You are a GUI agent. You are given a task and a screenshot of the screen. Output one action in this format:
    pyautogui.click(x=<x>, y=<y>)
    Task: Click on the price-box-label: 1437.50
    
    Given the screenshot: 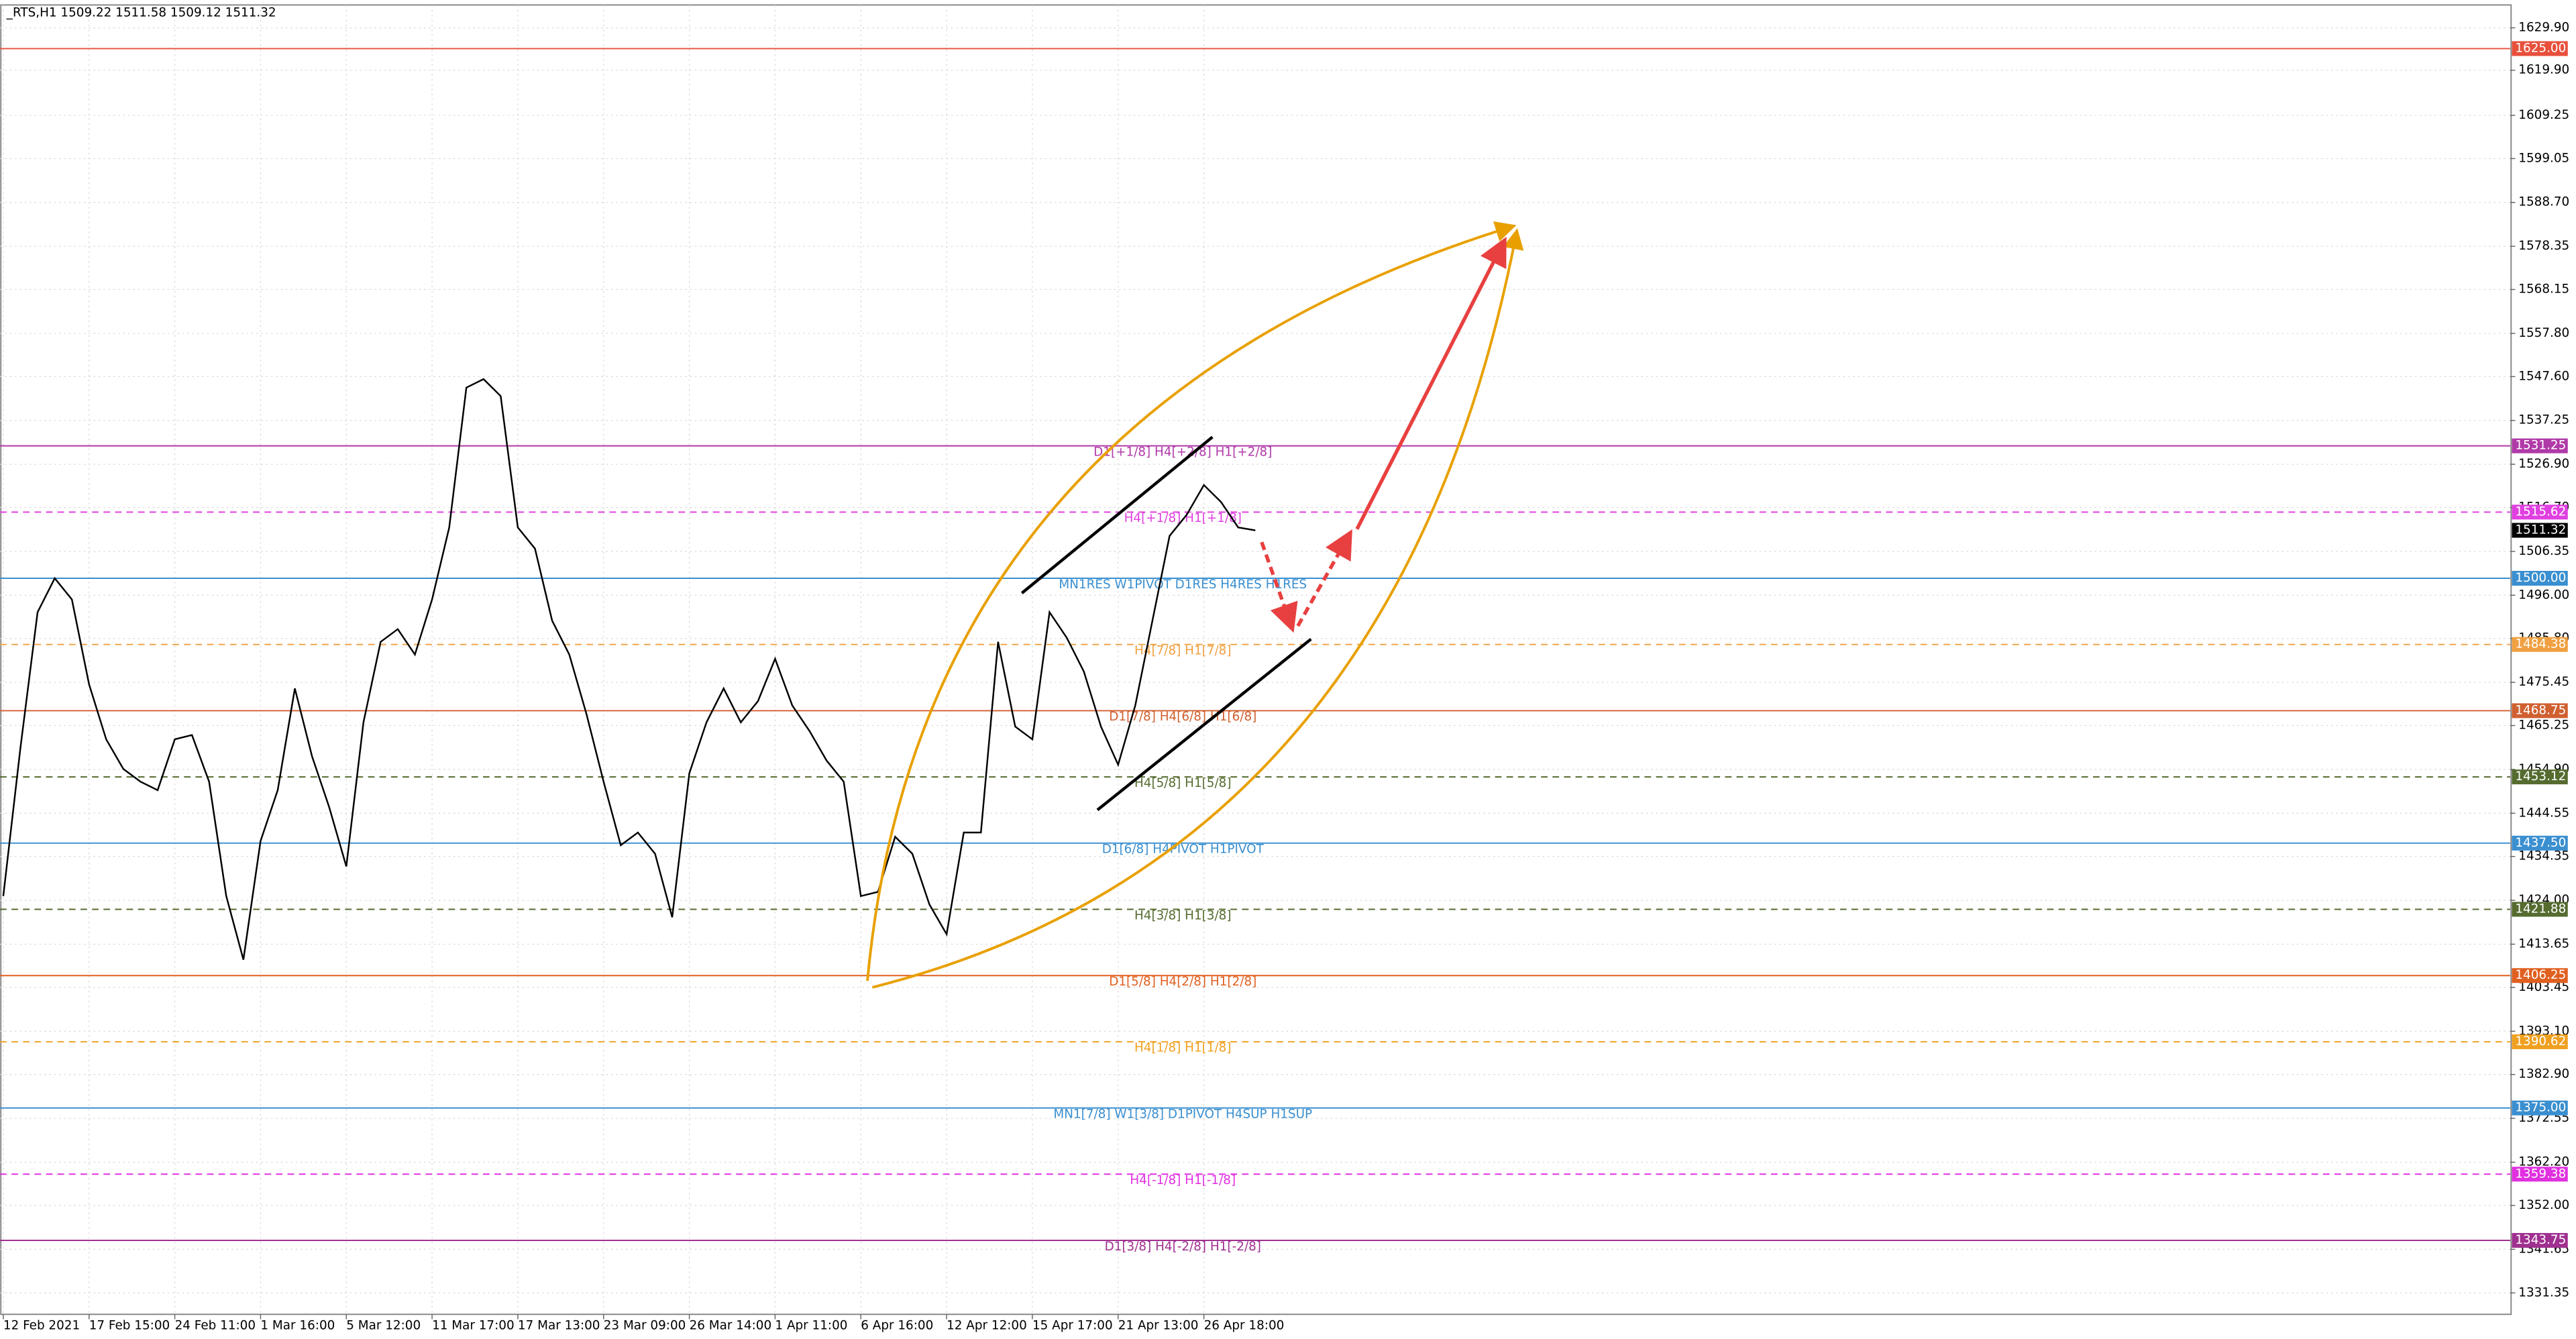 What is the action you would take?
    pyautogui.click(x=2540, y=843)
    